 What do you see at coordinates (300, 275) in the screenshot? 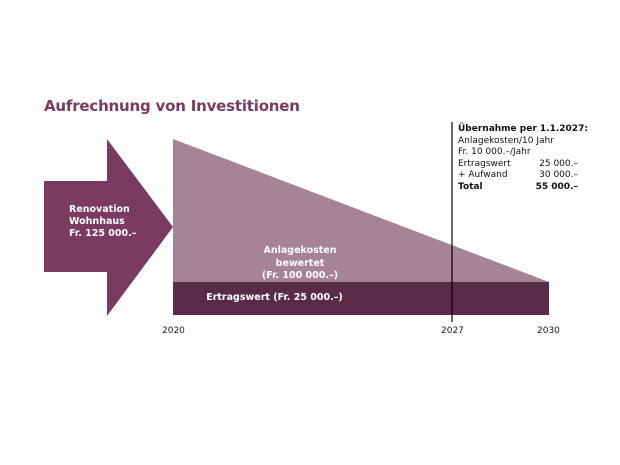
I see `triangle-label-line: (Fr. 100 000.–)` at bounding box center [300, 275].